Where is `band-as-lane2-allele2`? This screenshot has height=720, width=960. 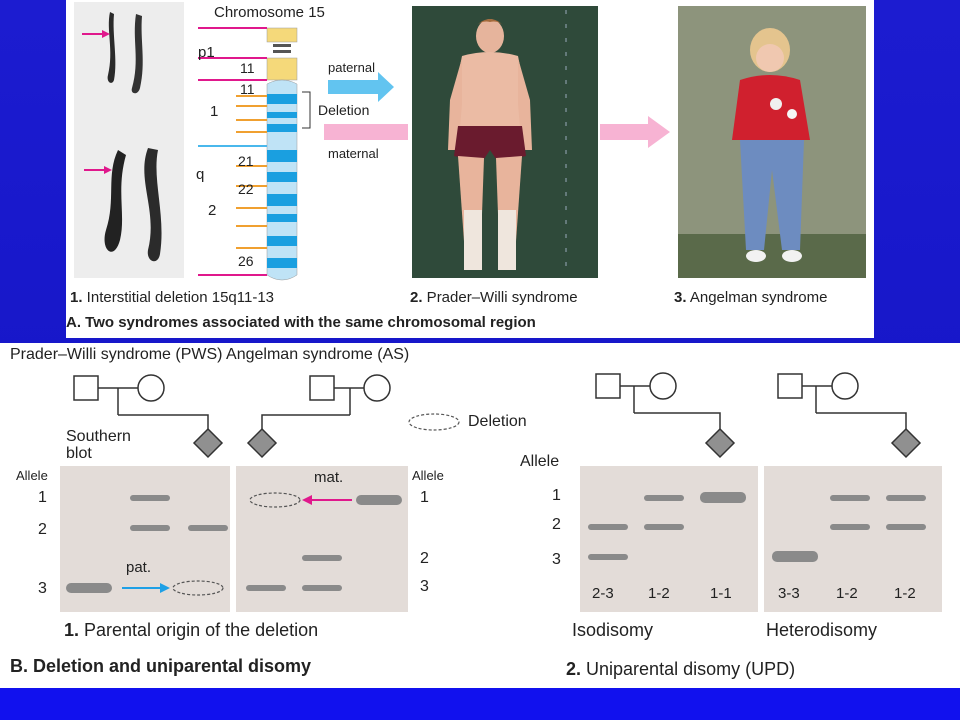 band-as-lane2-allele2 is located at coordinates (322, 558).